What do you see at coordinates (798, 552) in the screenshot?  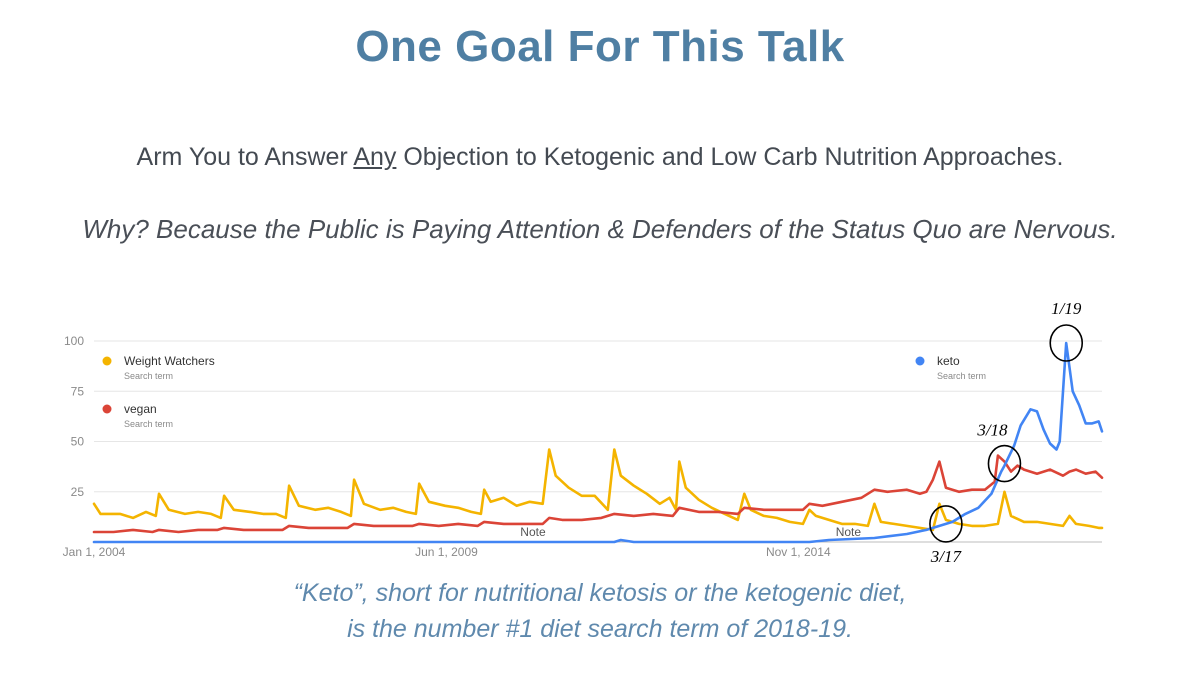 I see `x-tick-label: Nov 1, 2014` at bounding box center [798, 552].